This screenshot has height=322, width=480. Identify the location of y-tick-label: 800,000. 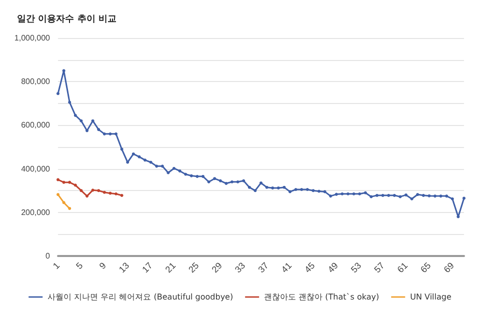
(36, 81).